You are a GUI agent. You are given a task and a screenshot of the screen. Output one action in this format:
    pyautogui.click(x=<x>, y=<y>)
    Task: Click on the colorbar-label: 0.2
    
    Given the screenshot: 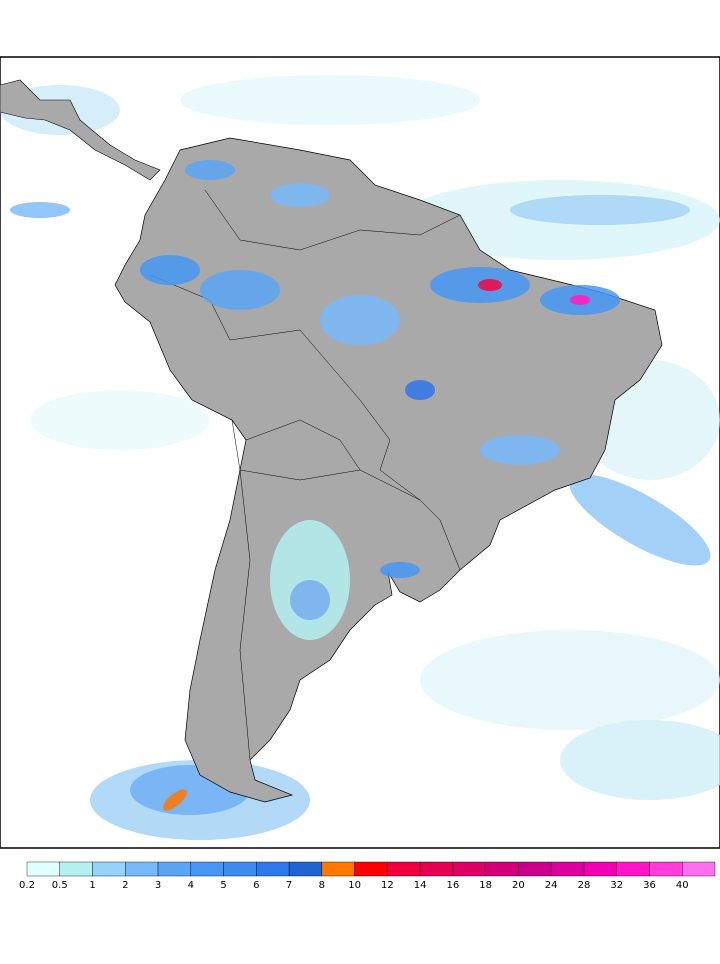 What is the action you would take?
    pyautogui.click(x=27, y=885)
    